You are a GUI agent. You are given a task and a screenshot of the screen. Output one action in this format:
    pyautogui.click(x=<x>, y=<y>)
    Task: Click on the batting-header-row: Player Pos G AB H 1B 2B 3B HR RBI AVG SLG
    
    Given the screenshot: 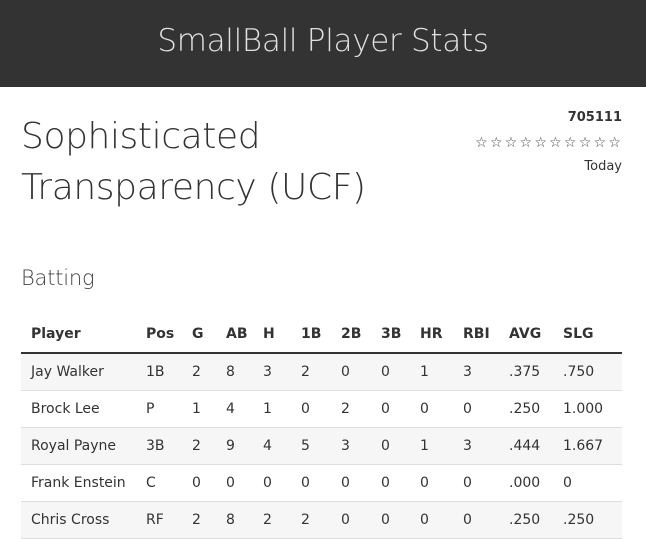 What is the action you would take?
    pyautogui.click(x=321, y=335)
    